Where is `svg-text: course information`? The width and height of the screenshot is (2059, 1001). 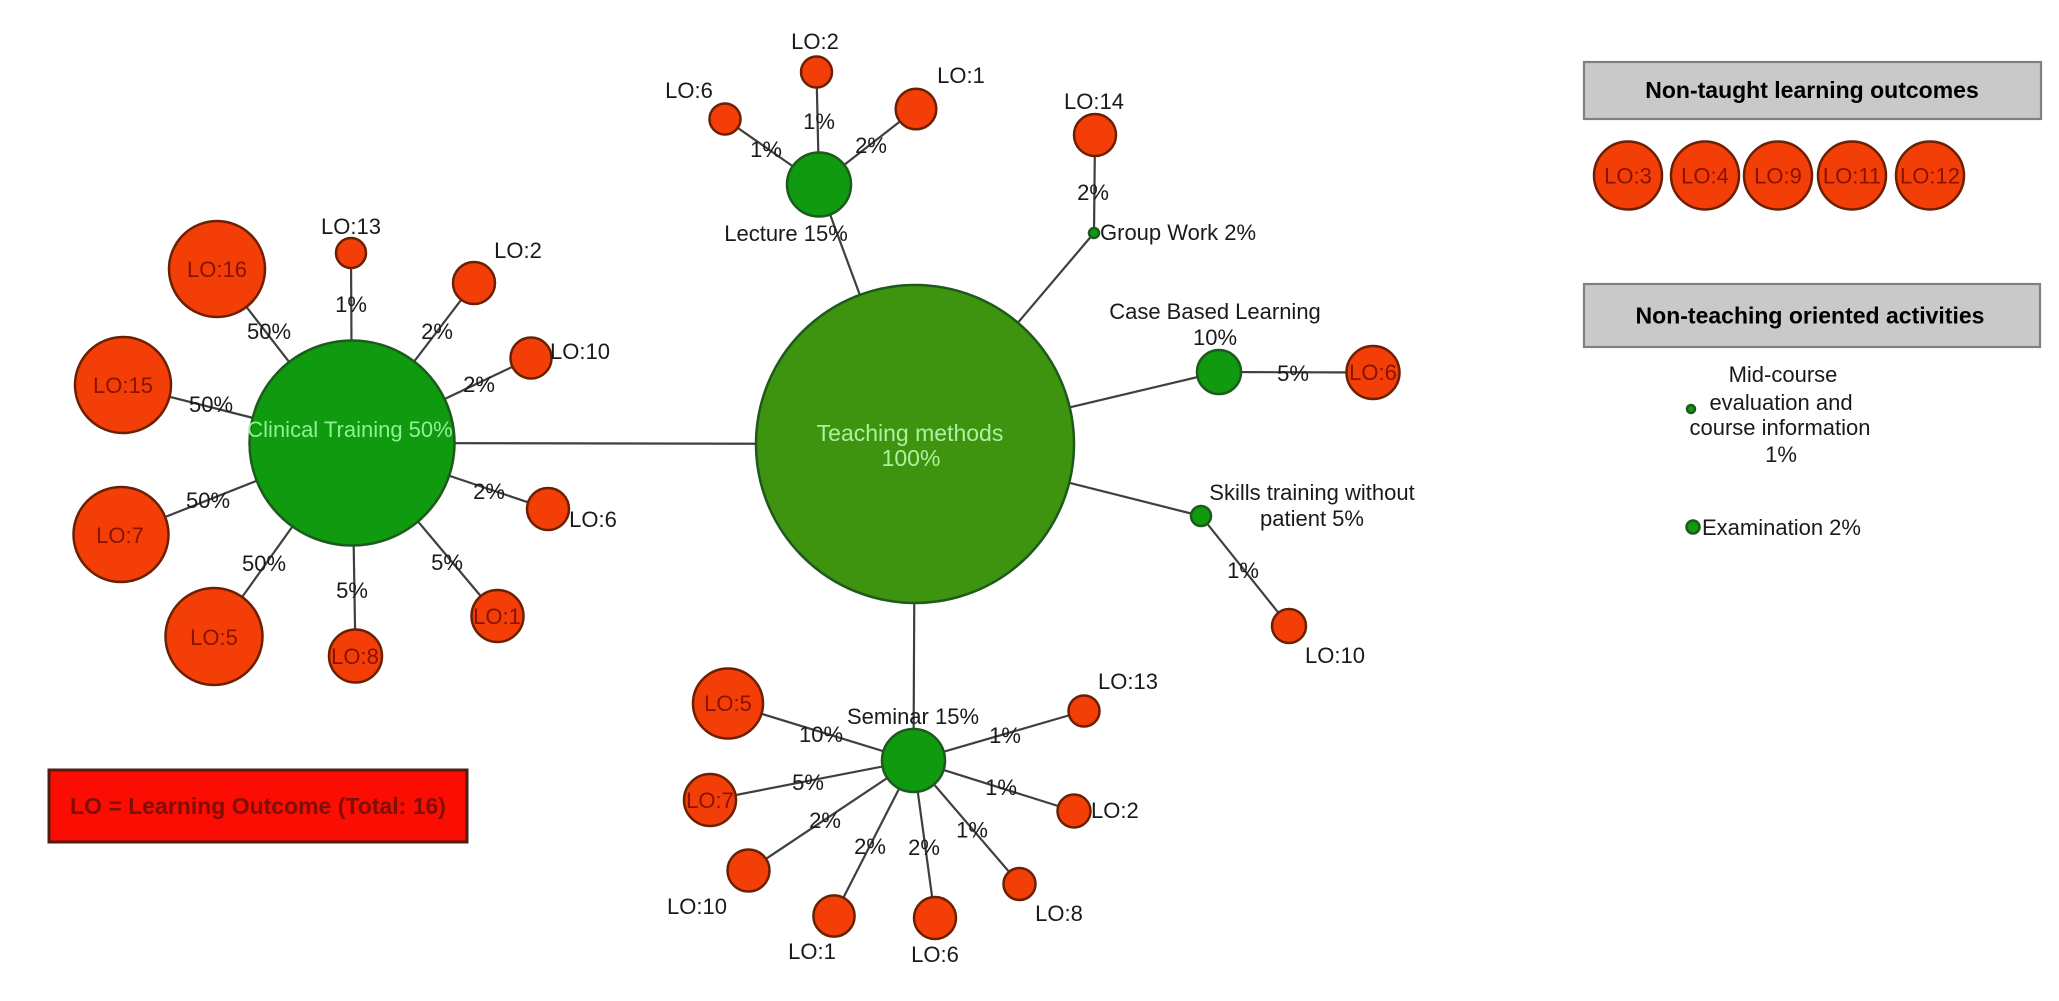
svg-text: course information is located at coordinates (1780, 427).